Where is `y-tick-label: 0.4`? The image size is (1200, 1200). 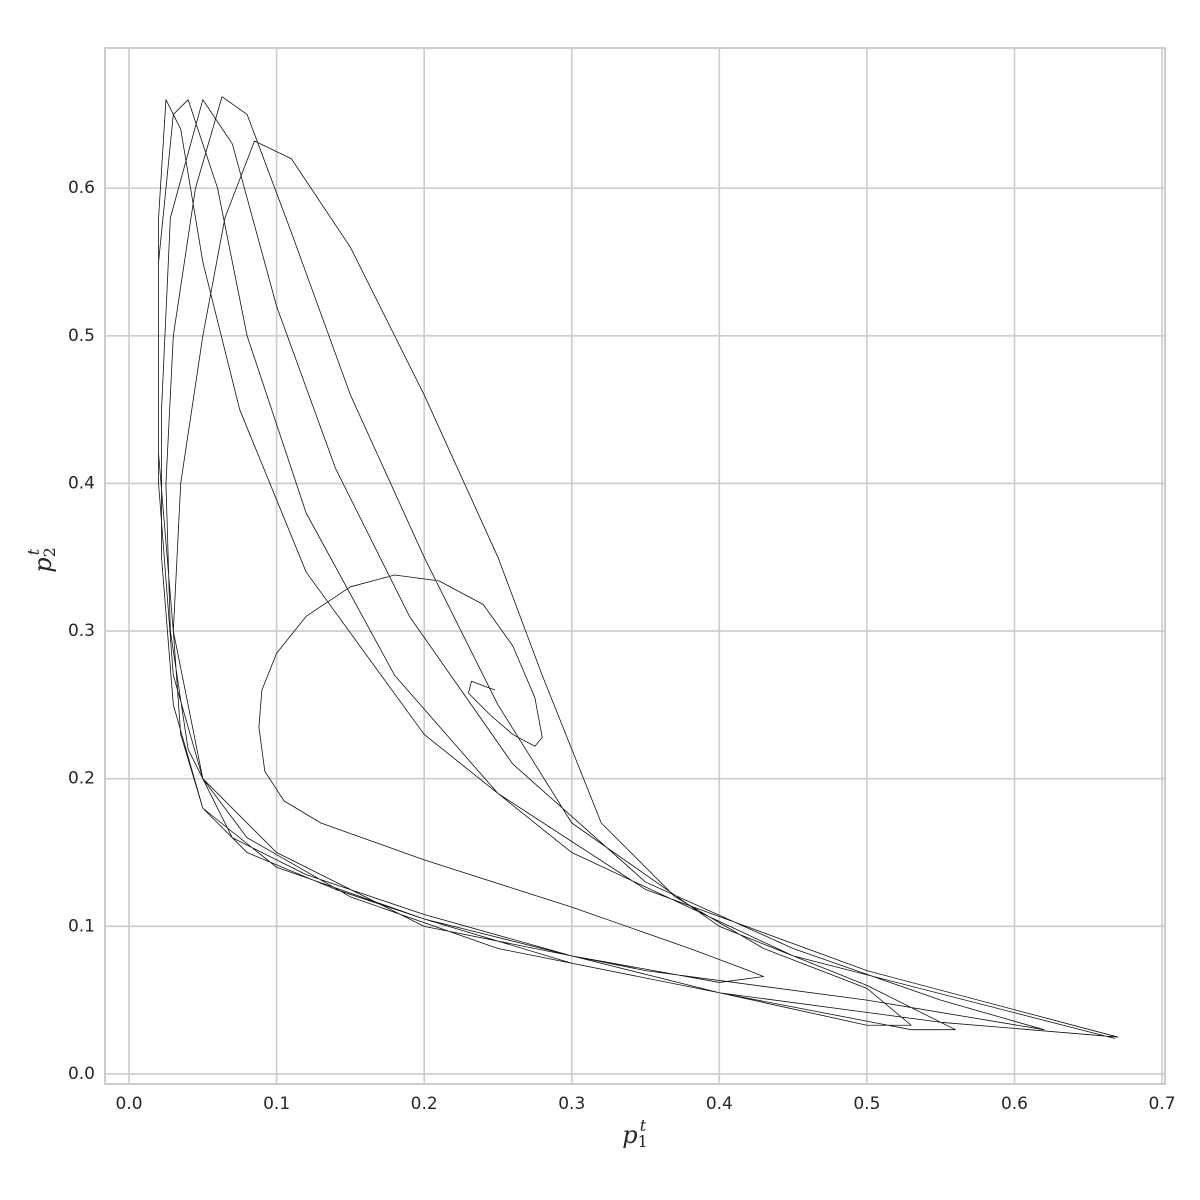 y-tick-label: 0.4 is located at coordinates (81, 483).